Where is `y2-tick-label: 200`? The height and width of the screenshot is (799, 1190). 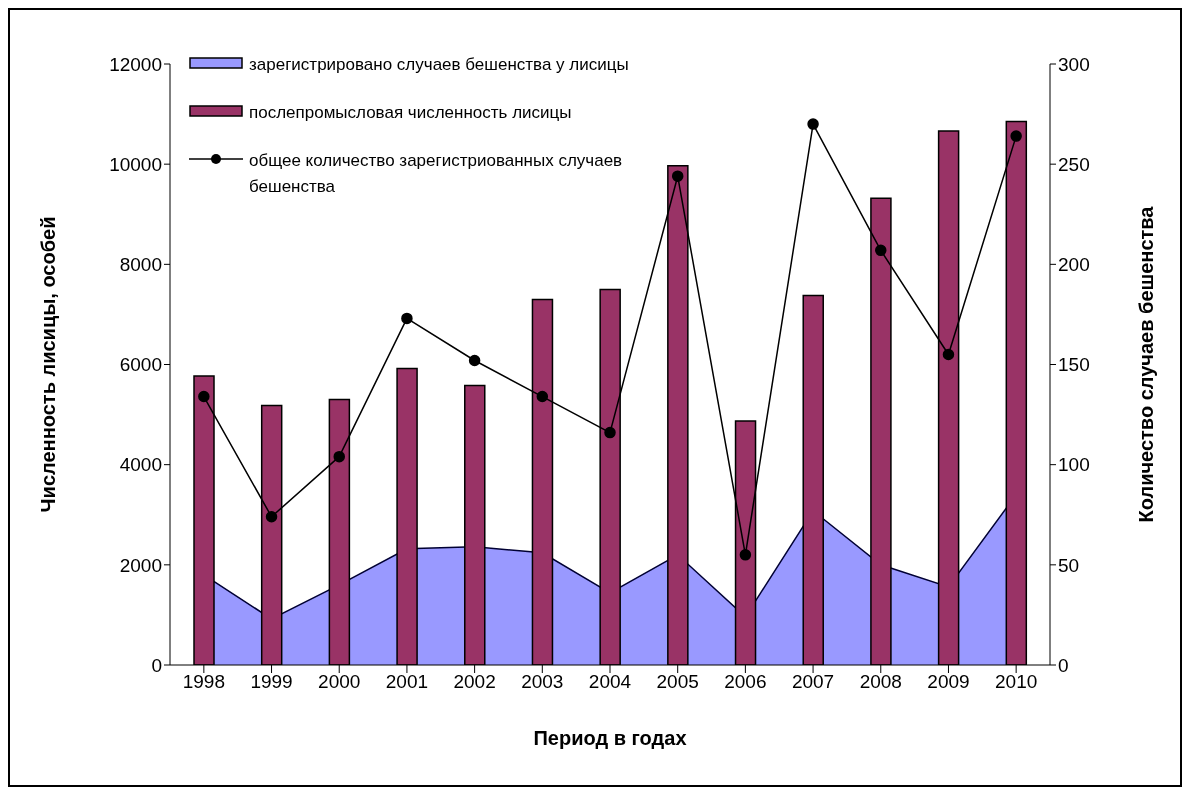 y2-tick-label: 200 is located at coordinates (1074, 265).